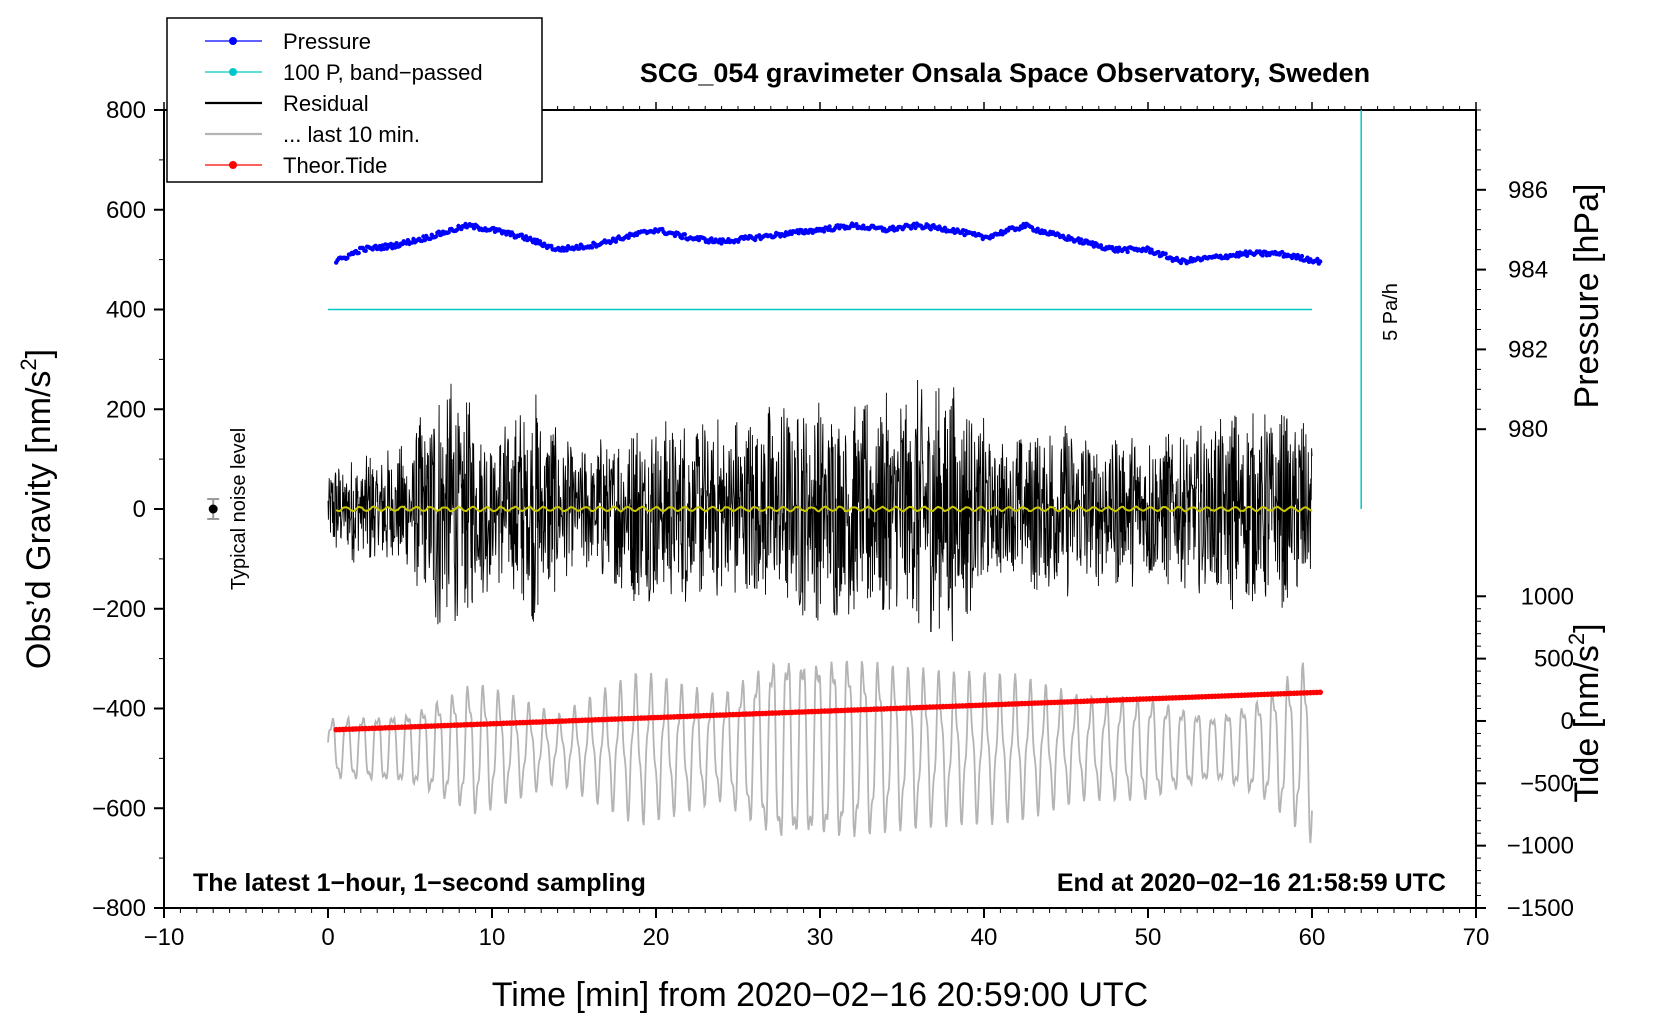  I want to click on tide-point, so click(1320, 692).